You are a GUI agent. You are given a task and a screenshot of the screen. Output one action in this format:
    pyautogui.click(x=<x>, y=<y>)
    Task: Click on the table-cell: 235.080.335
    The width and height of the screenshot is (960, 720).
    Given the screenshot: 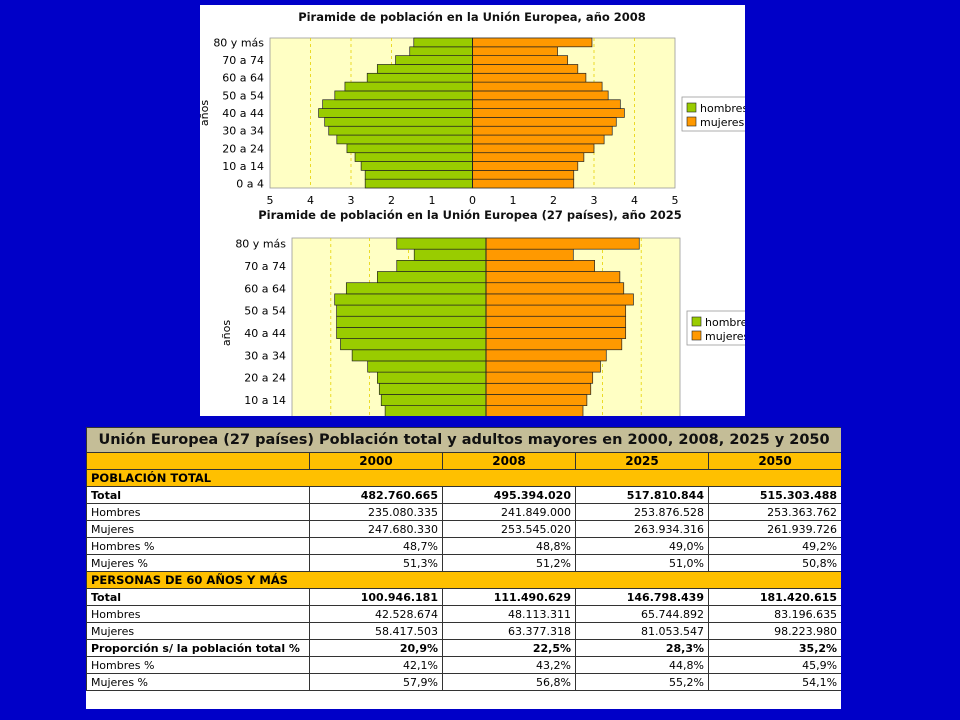 What is the action you would take?
    pyautogui.click(x=376, y=512)
    